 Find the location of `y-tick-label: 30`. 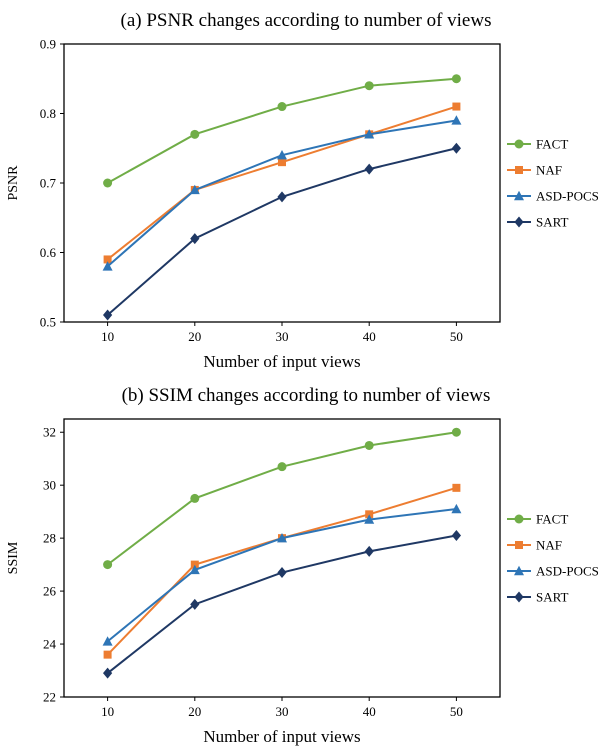

y-tick-label: 30 is located at coordinates (49, 485).